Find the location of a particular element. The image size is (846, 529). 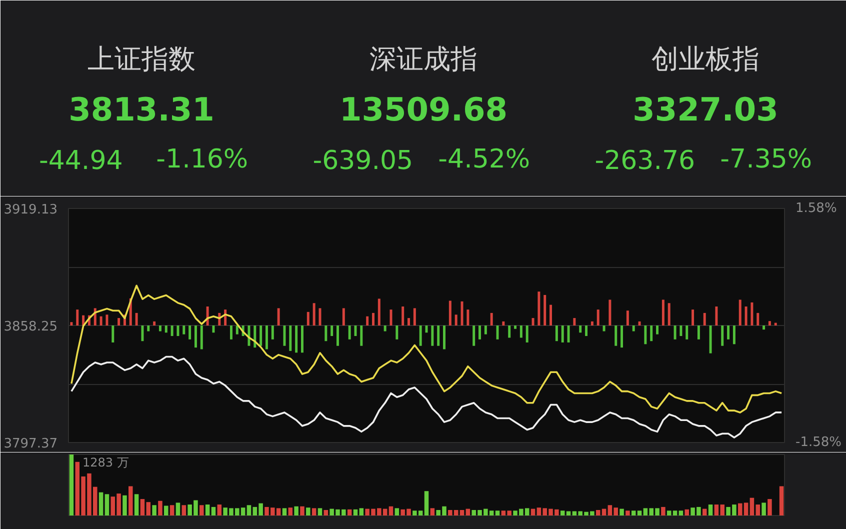

data-label: -44.94 is located at coordinates (80, 161).